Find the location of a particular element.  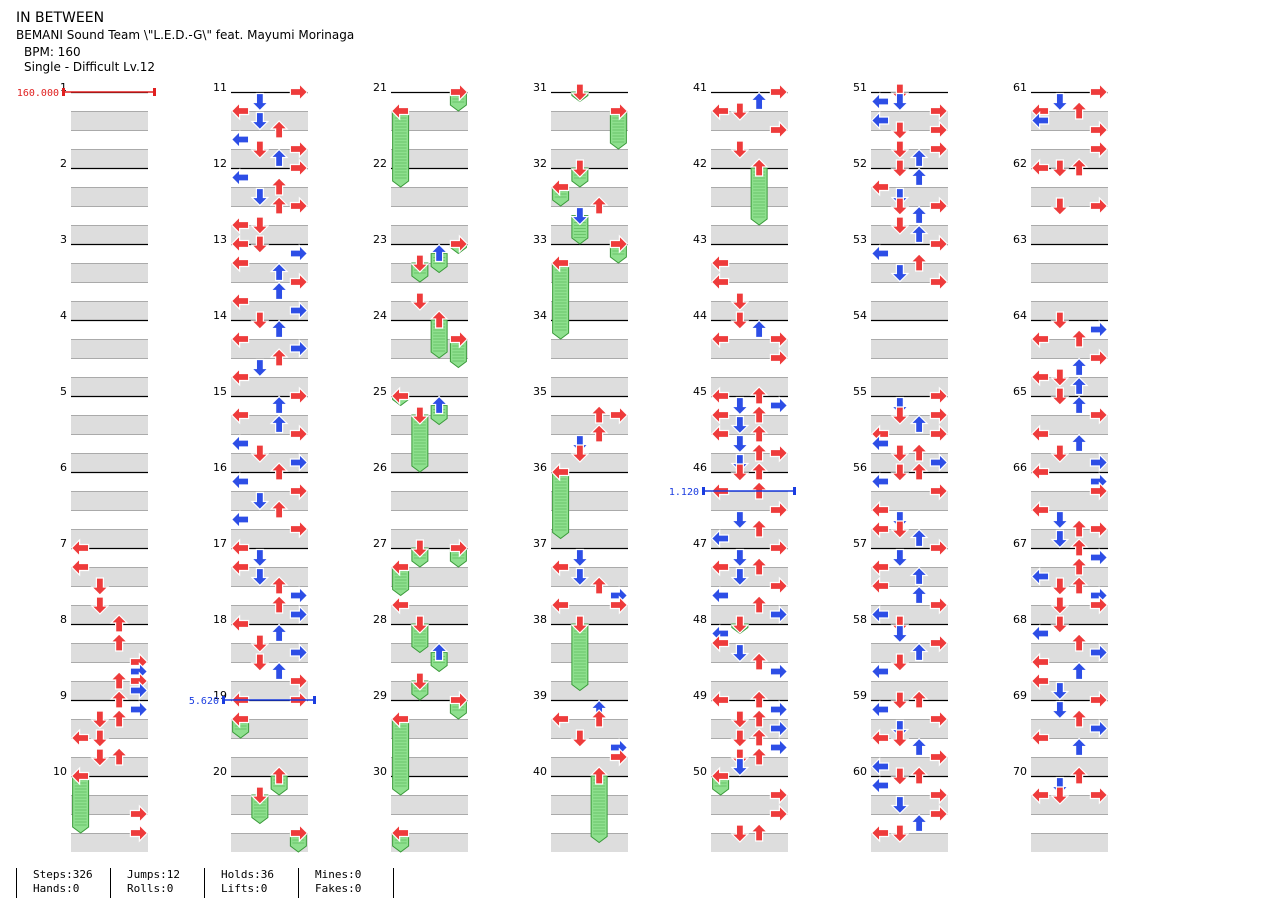

song-title: IN BETWEEN is located at coordinates (60, 18).